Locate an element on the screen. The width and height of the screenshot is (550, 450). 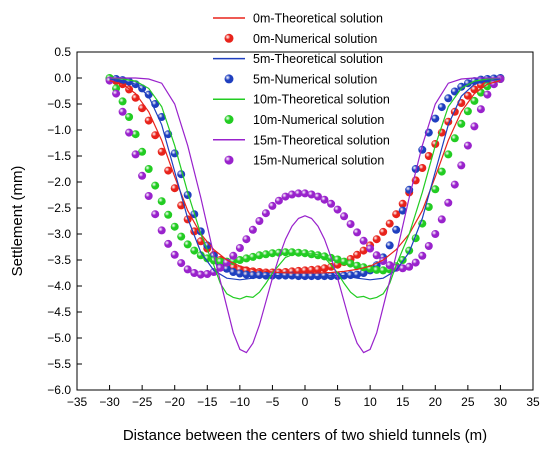
x-tick-label: −20 is located at coordinates (175, 402).